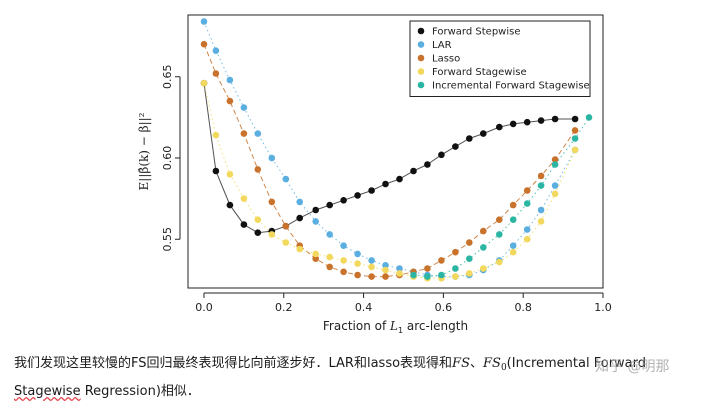 This screenshot has height=404, width=720. I want to click on caption-text-3: Regression)相似．, so click(140, 391).